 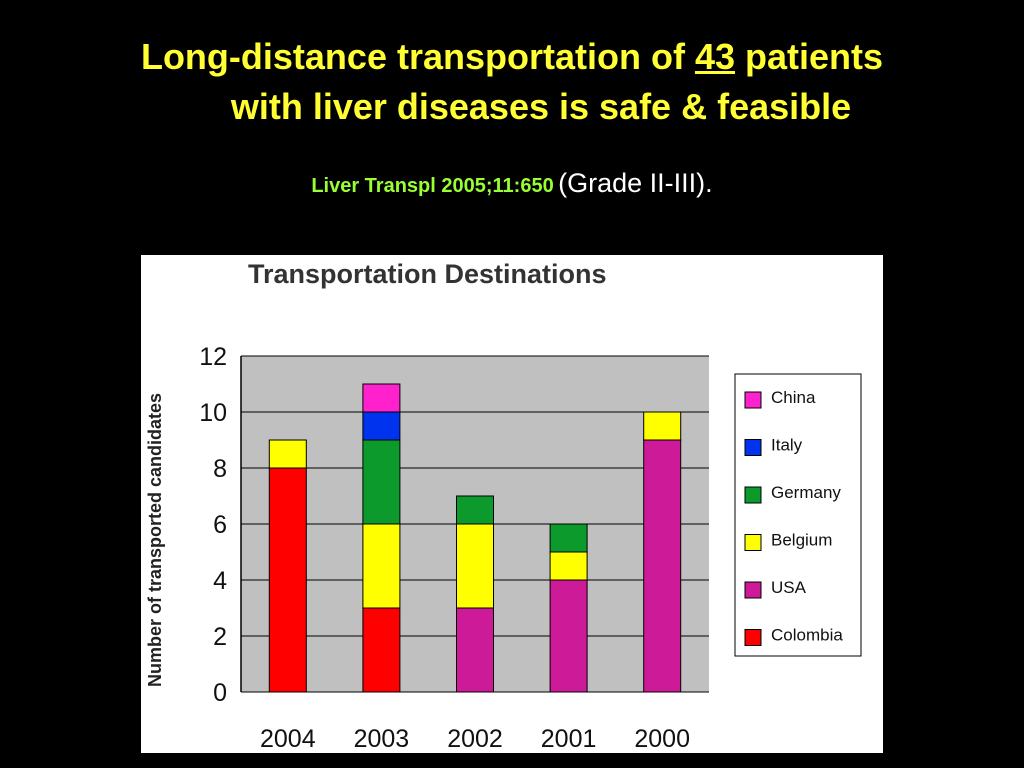 I want to click on evidence-grade: (Grade II-III)., so click(x=635, y=183).